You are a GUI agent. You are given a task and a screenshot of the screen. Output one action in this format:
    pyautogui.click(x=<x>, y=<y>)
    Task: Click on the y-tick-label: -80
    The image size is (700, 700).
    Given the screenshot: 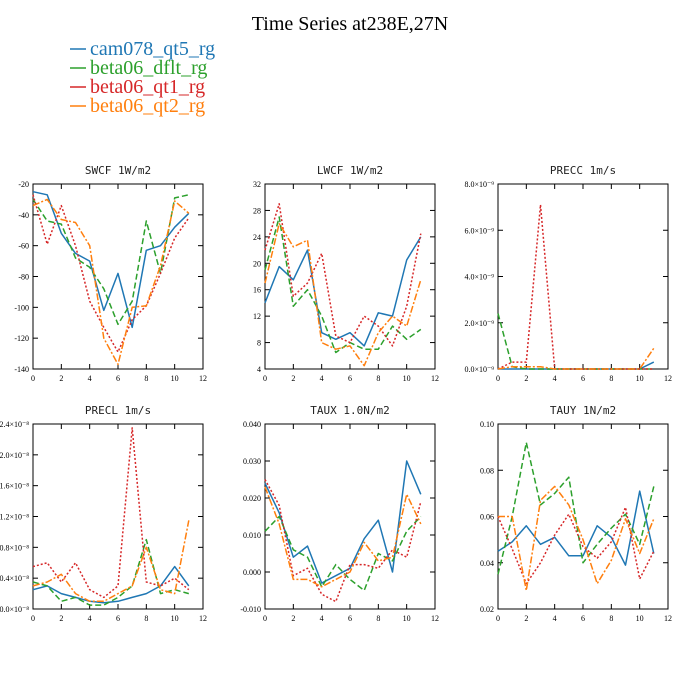 What is the action you would take?
    pyautogui.click(x=23, y=277)
    